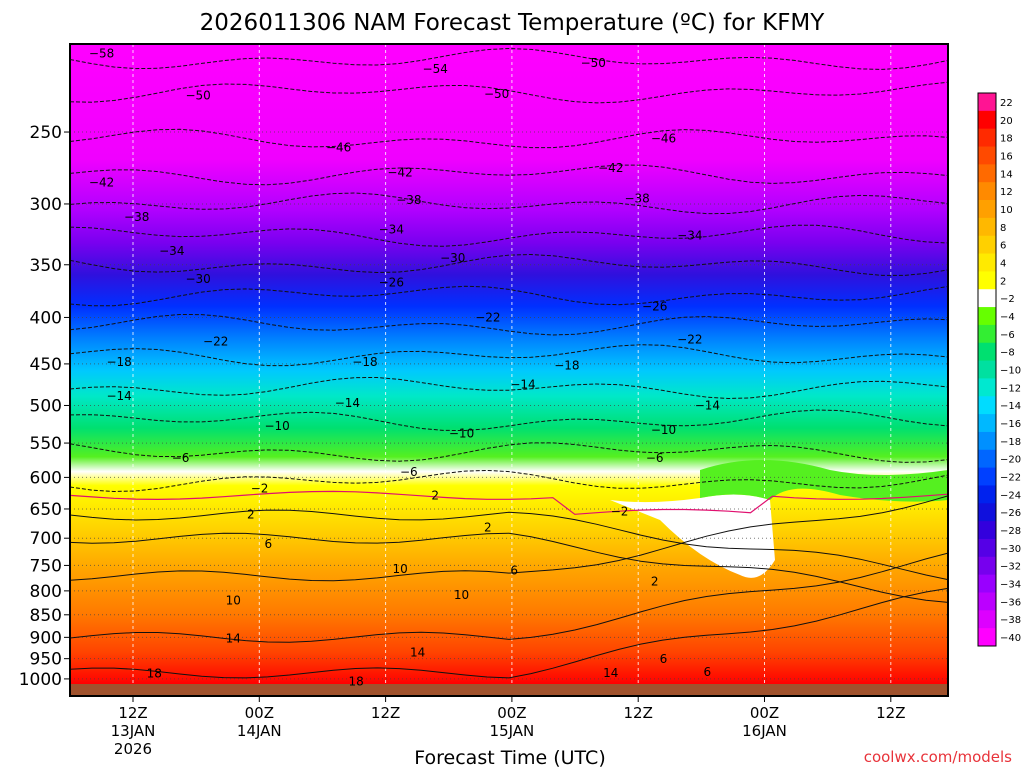 This screenshot has height=772, width=1024. What do you see at coordinates (1010, 460) in the screenshot?
I see `colorbar-label: −20` at bounding box center [1010, 460].